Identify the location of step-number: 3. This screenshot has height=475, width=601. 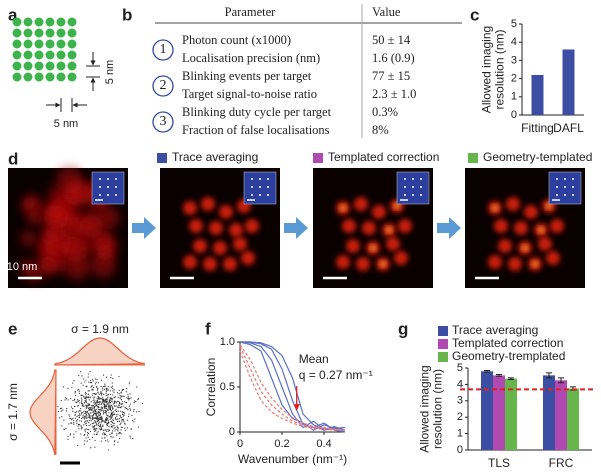
(163, 121).